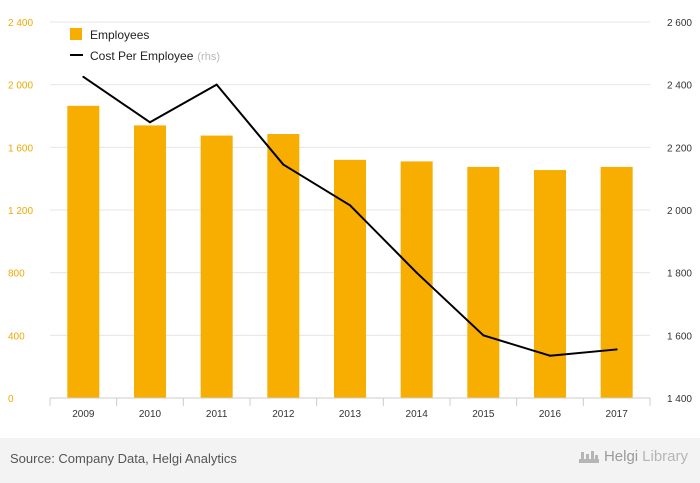 The height and width of the screenshot is (483, 700). I want to click on right-axis: 1 400 1 600 1 800 2 000 2 200 2 400 2 600, so click(679, 211).